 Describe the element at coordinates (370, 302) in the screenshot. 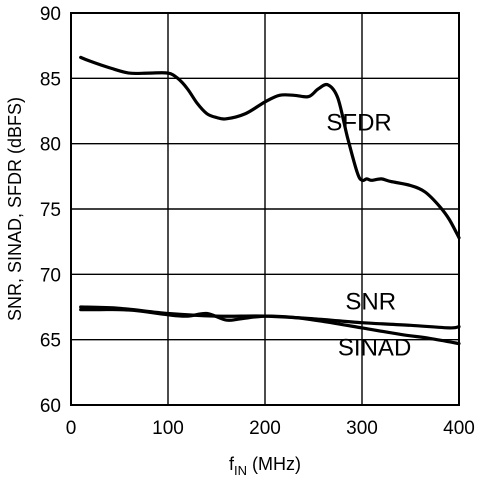

I see `series-label-snr: SNR` at that location.